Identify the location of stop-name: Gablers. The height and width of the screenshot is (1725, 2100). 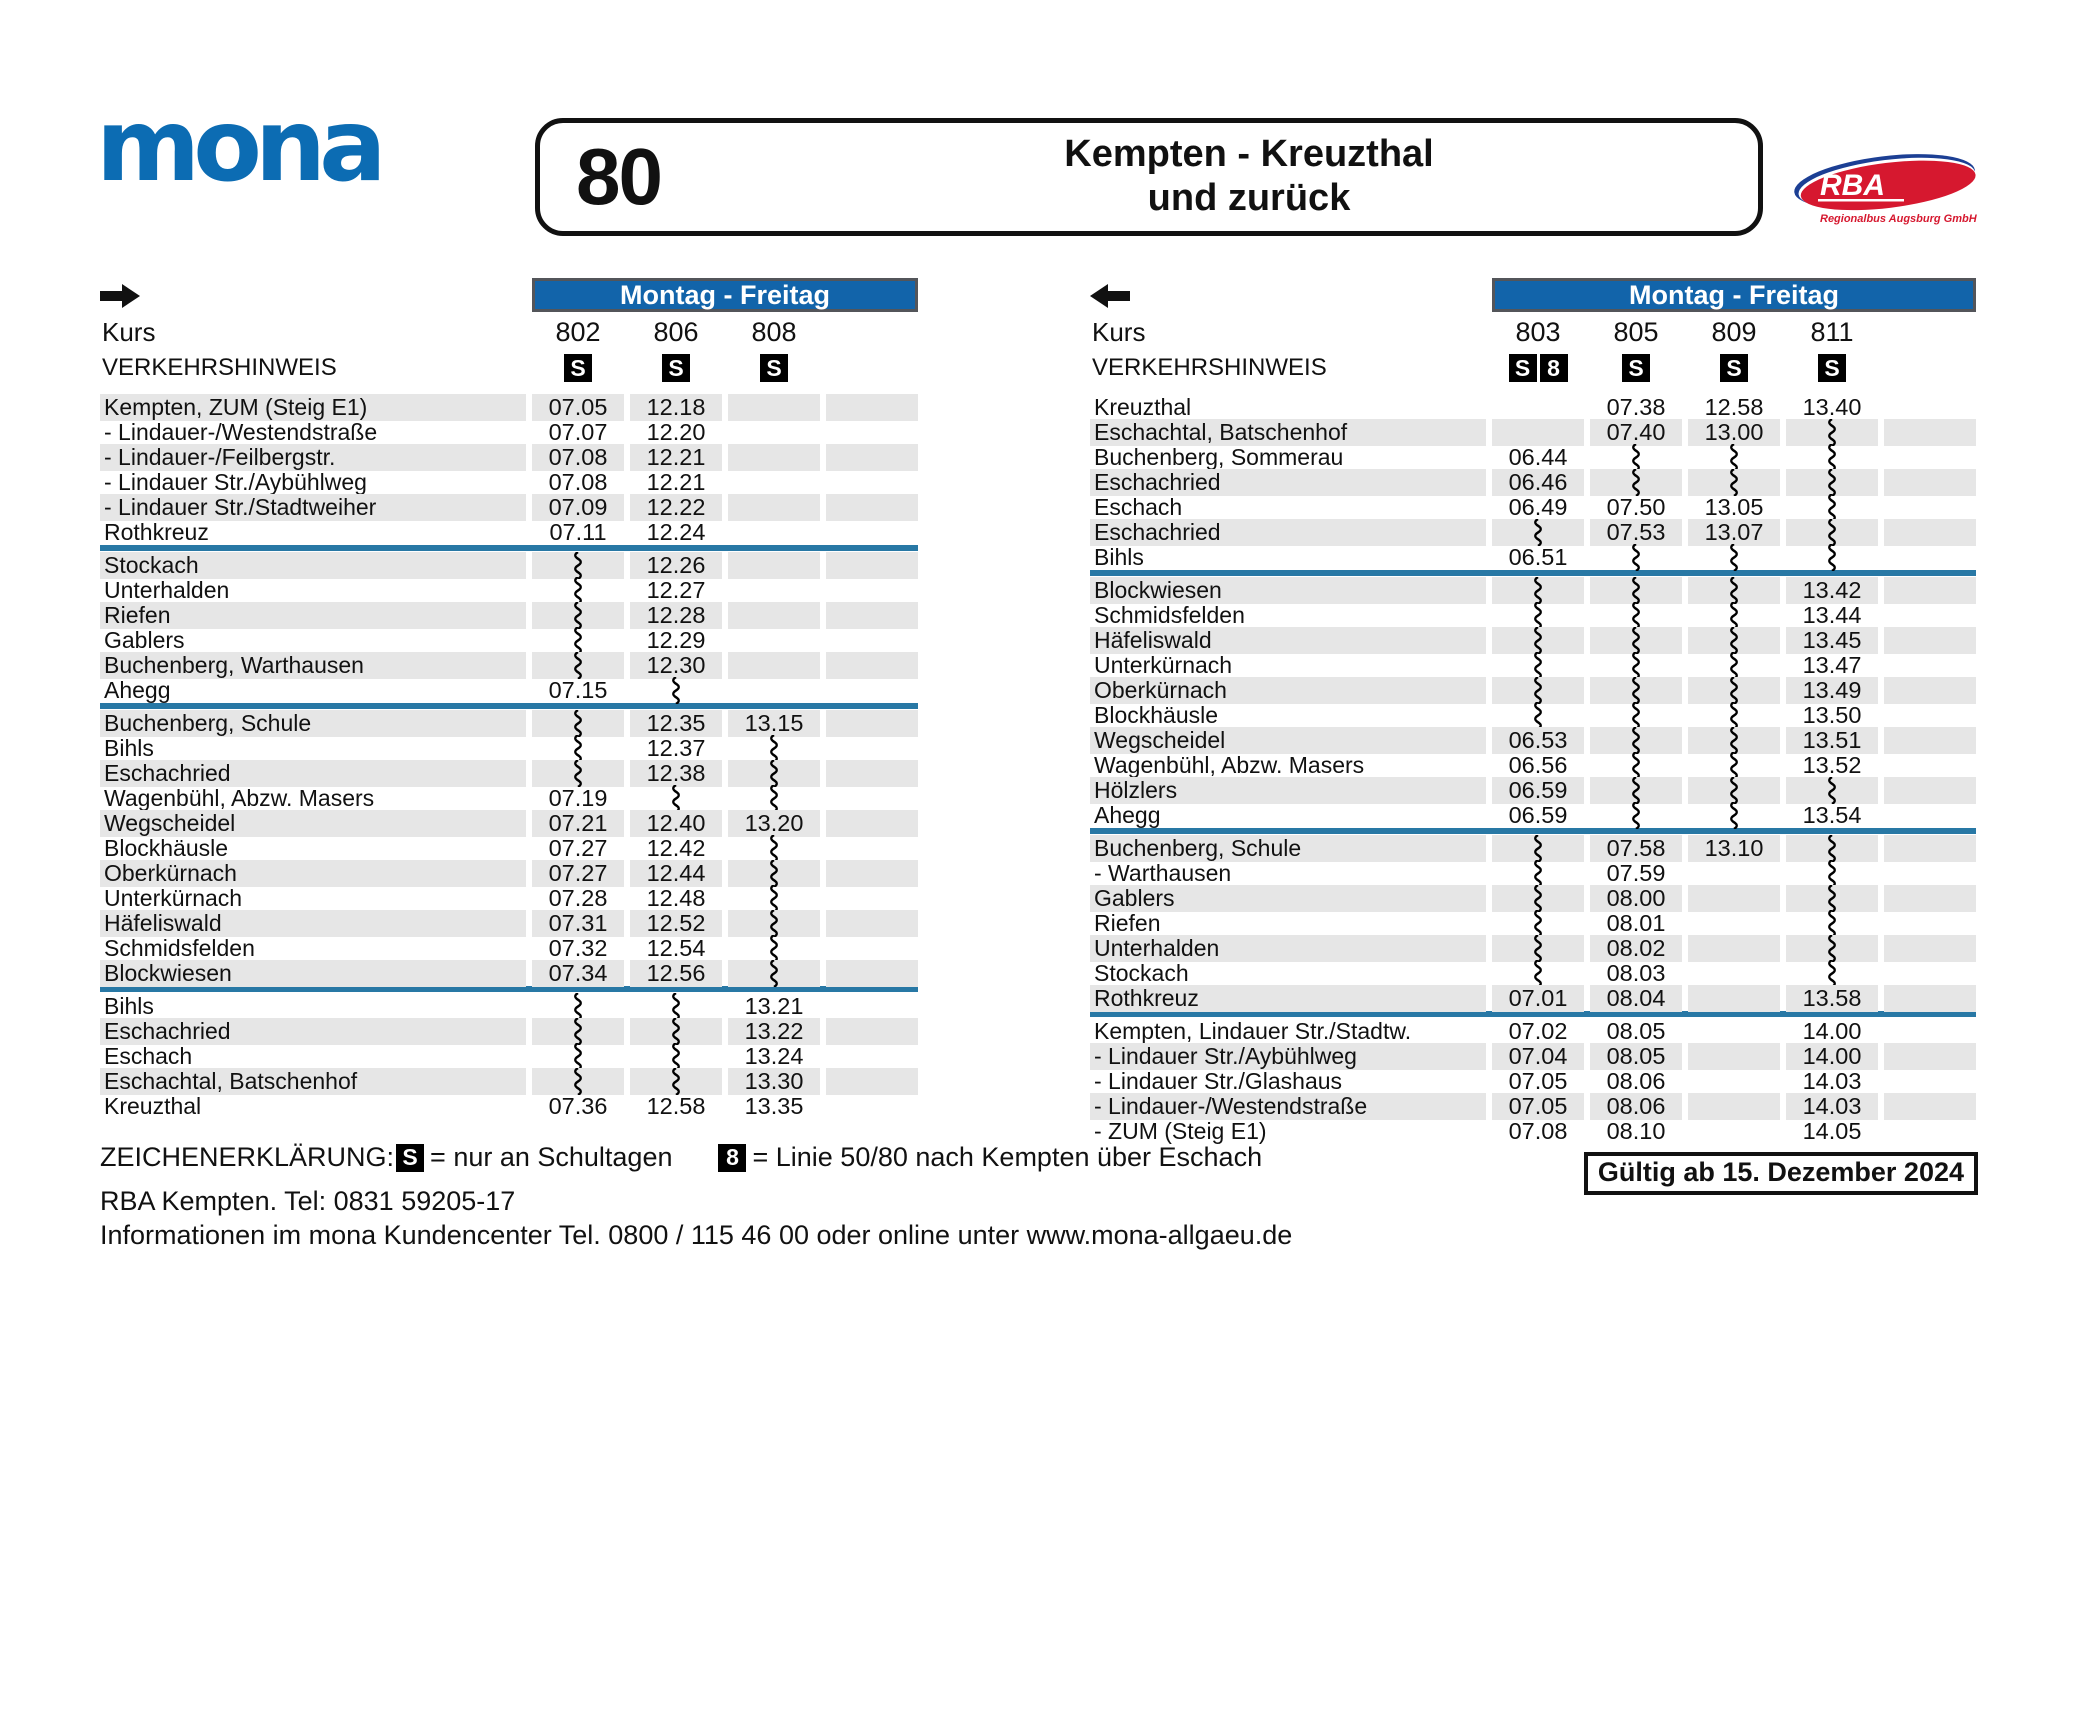
(144, 640).